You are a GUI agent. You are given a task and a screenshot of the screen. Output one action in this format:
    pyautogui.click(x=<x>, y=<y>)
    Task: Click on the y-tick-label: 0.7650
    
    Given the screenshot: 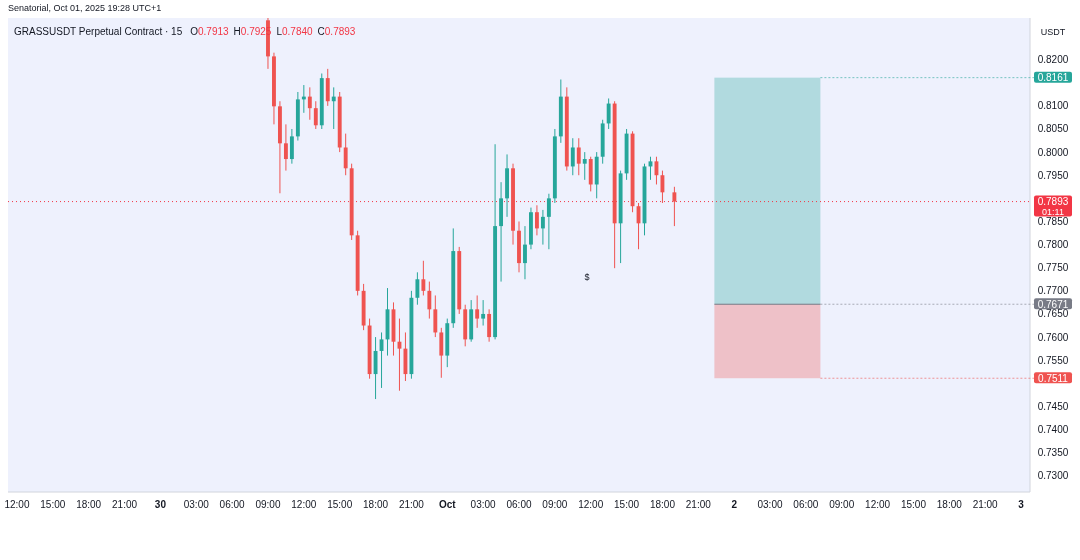 What is the action you would take?
    pyautogui.click(x=1053, y=314)
    